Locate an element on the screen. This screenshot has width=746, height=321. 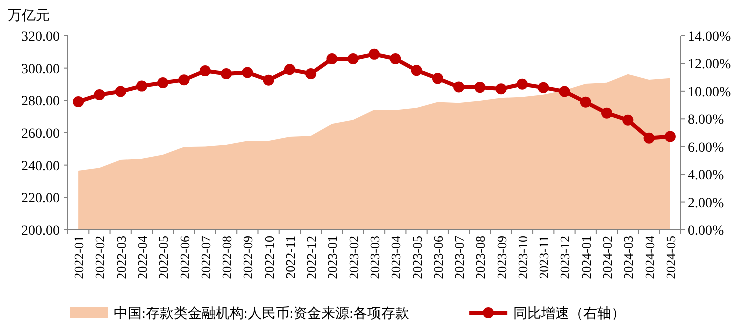
y2-tick-label: 10.00% is located at coordinates (710, 92).